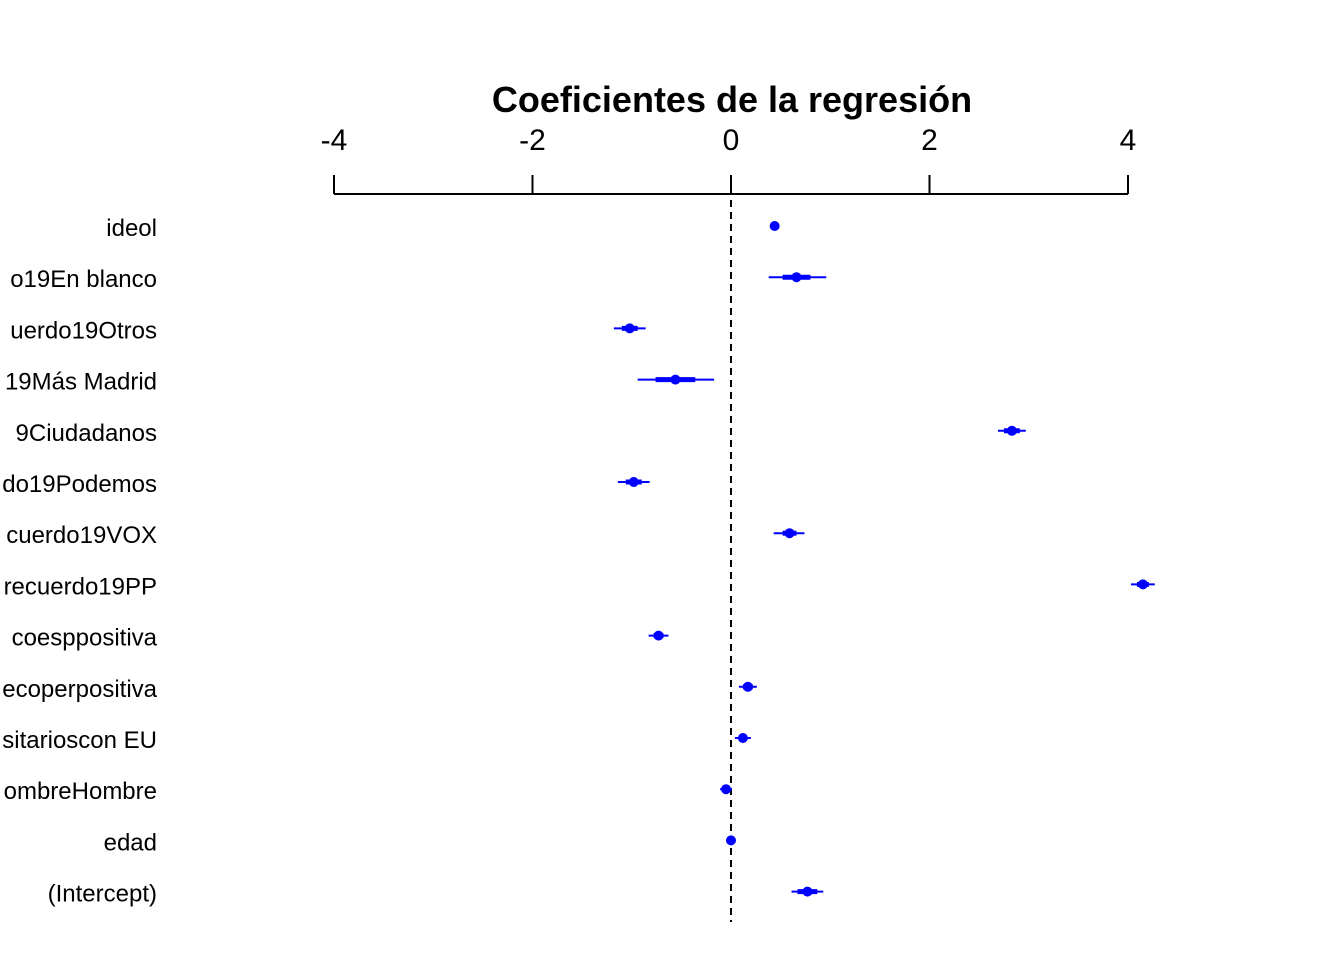 Image resolution: width=1344 pixels, height=960 pixels. What do you see at coordinates (1128, 140) in the screenshot?
I see `x-tick-label: 4` at bounding box center [1128, 140].